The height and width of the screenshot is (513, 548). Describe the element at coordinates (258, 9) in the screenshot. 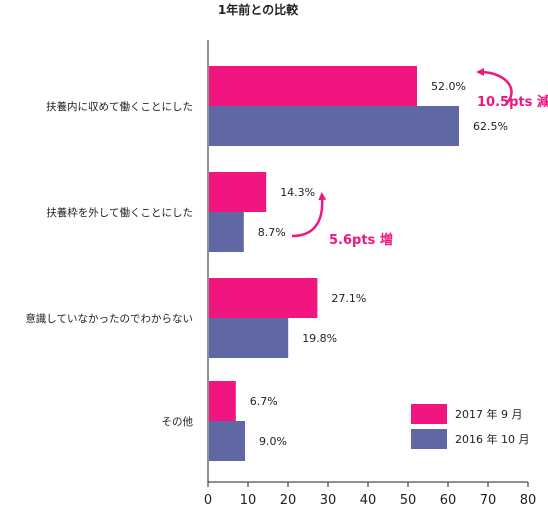

I see `chart-title: 1年前との比較` at that location.